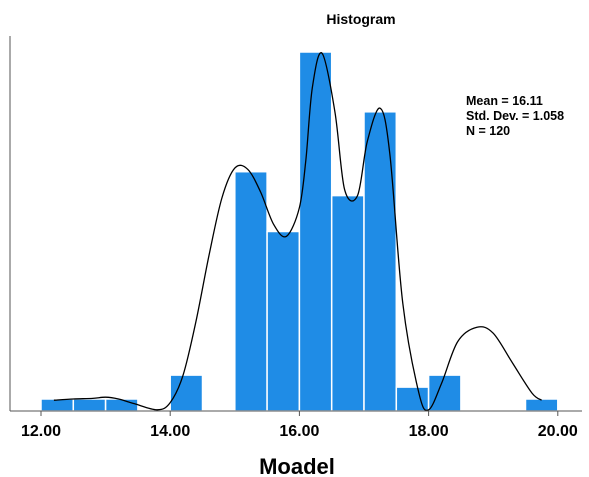 This screenshot has height=477, width=589. What do you see at coordinates (360, 19) in the screenshot?
I see `chart-title: Histogram` at bounding box center [360, 19].